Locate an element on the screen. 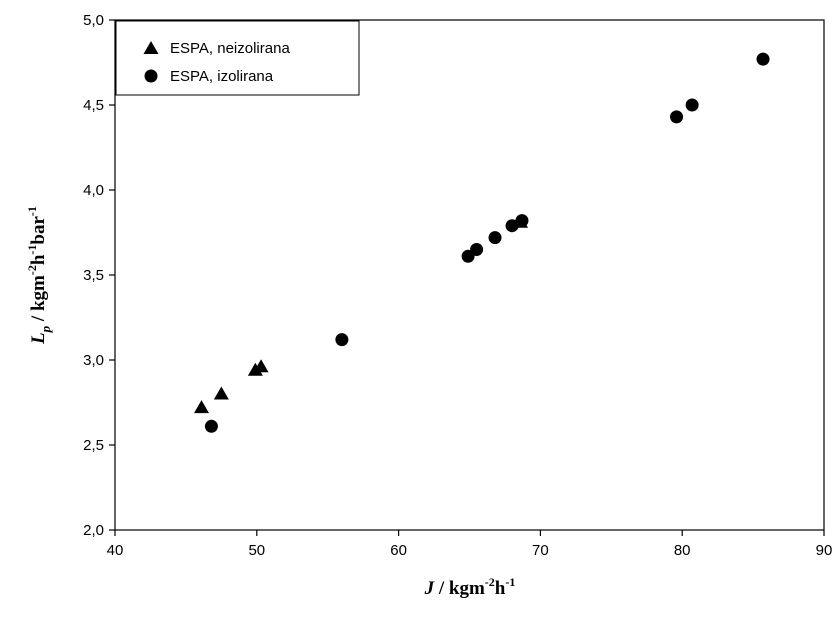  y-tick-label: 4,0 is located at coordinates (93, 190).